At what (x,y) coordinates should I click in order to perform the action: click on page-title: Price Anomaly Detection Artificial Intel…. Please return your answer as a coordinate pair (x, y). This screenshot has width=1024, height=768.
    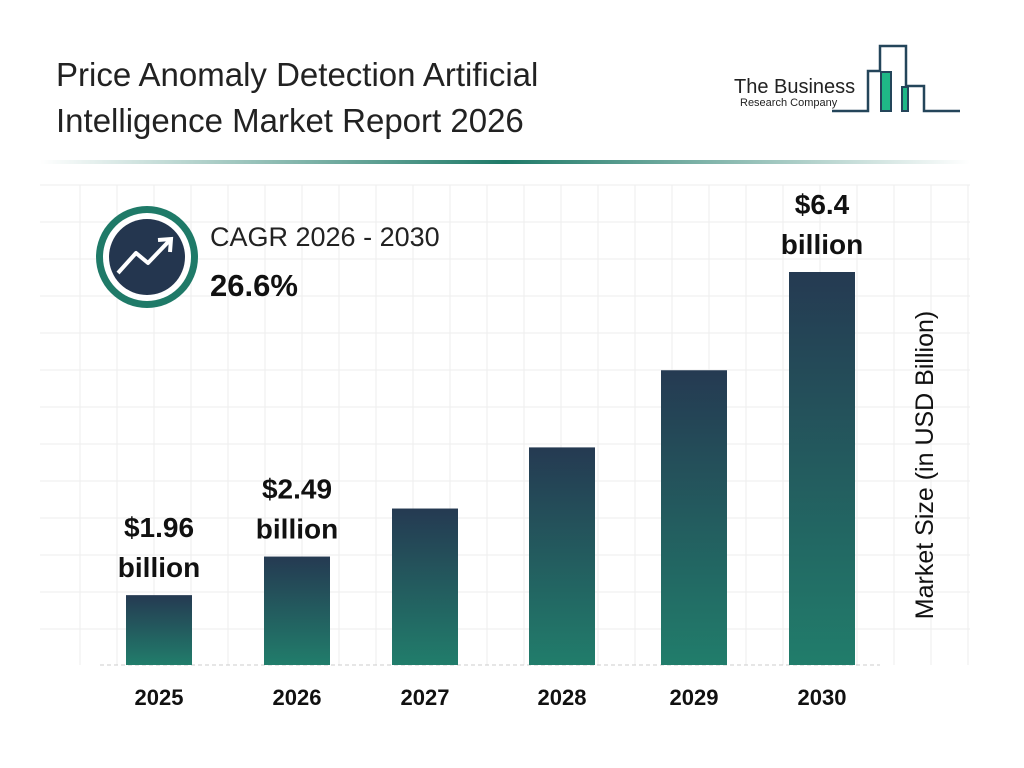
    Looking at the image, I should click on (297, 98).